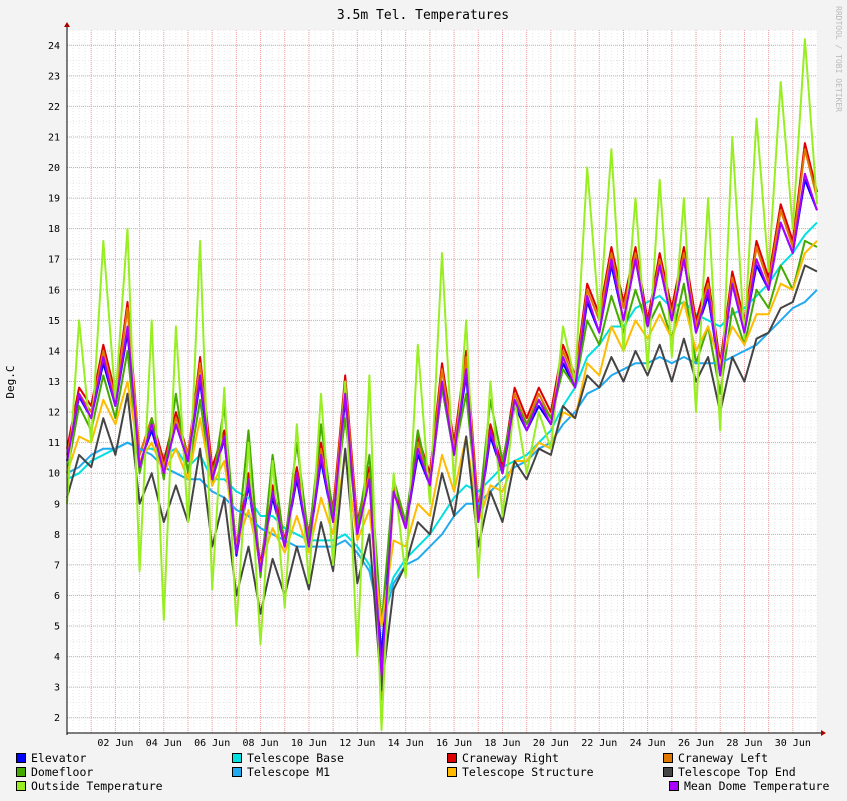 The image size is (847, 801). What do you see at coordinates (67, 24) in the screenshot?
I see `y-axis-arrow` at bounding box center [67, 24].